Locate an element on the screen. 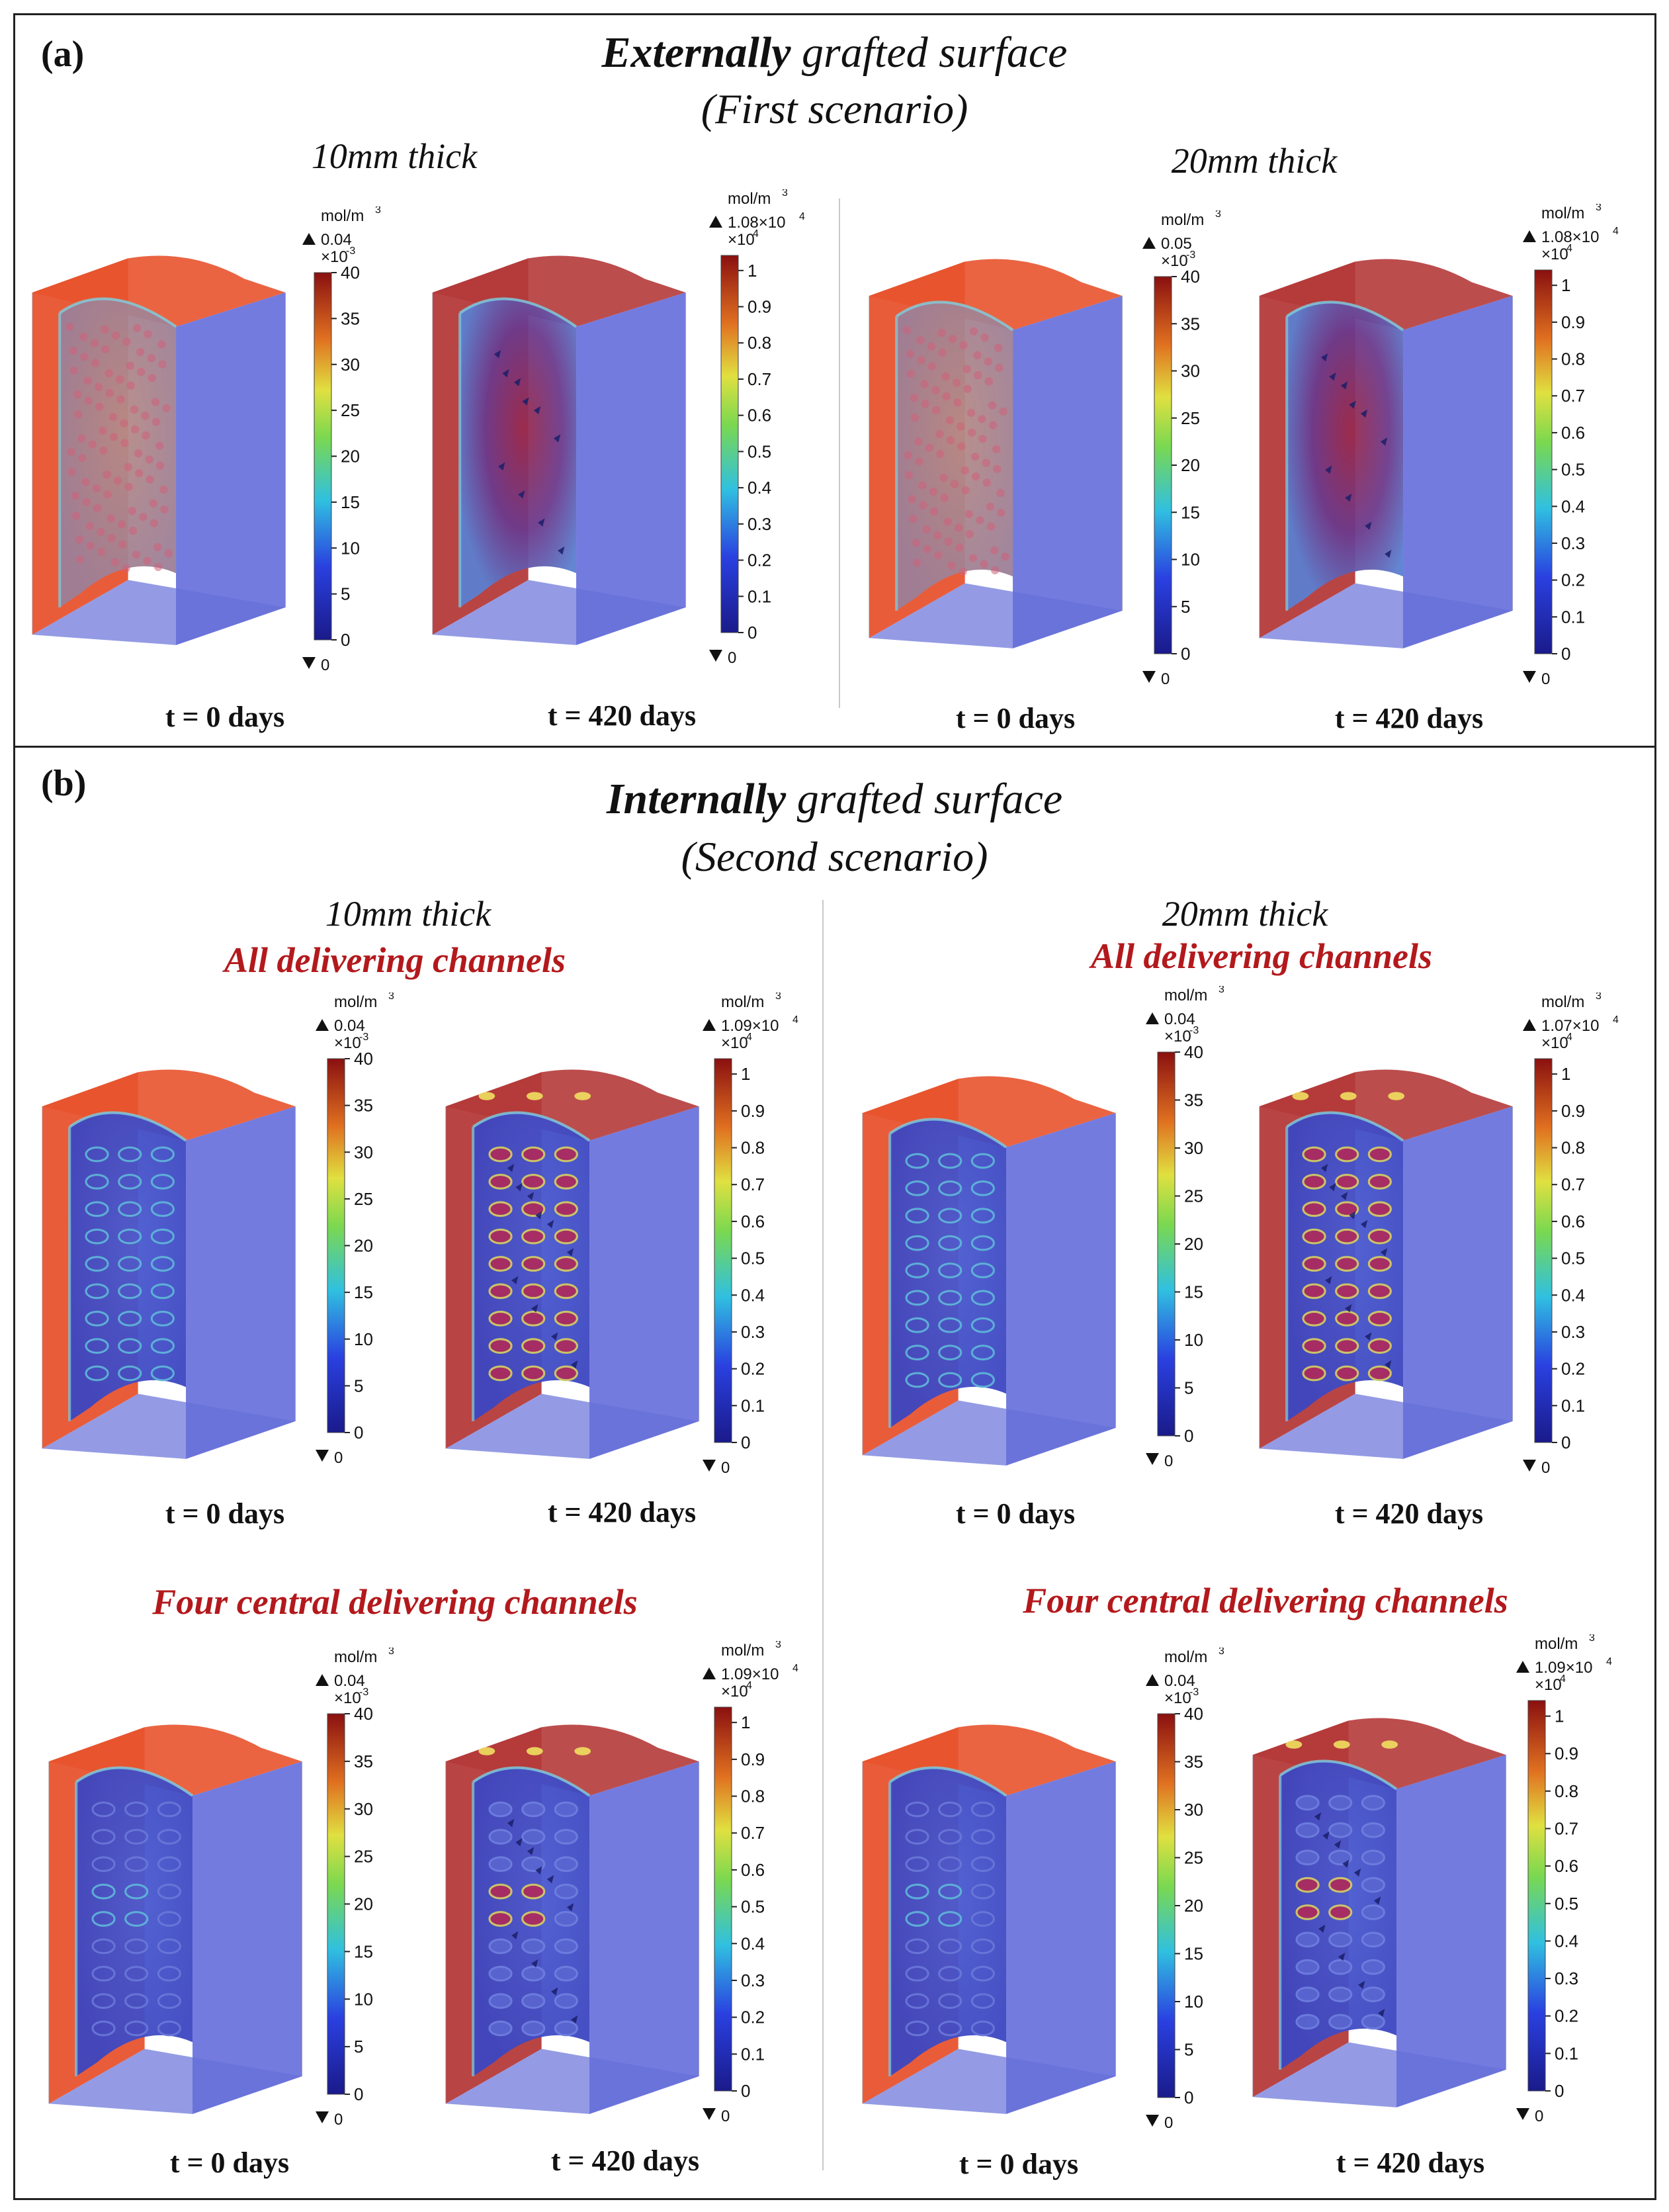 Image resolution: width=1669 pixels, height=2212 pixels. panel-a-10mm-label: 10mm thick is located at coordinates (394, 156).